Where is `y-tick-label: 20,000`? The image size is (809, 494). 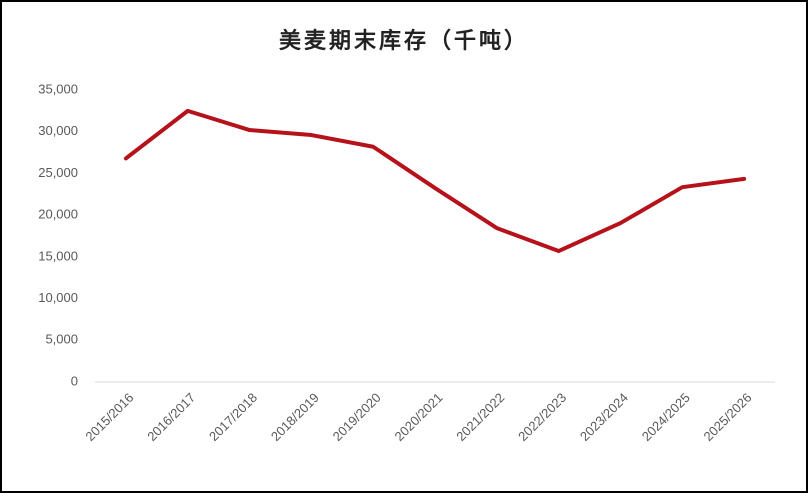 y-tick-label: 20,000 is located at coordinates (58, 214).